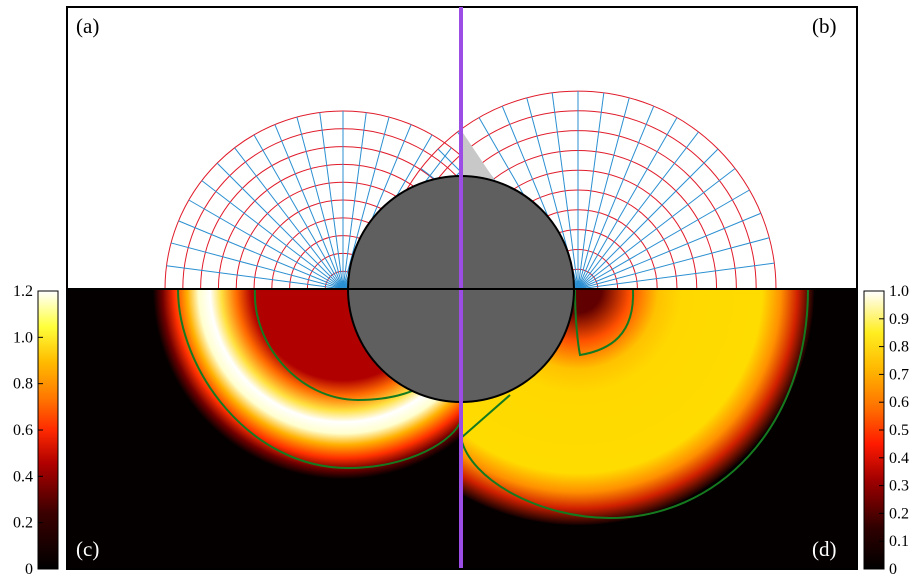 This screenshot has width=918, height=575. What do you see at coordinates (87, 26) in the screenshot?
I see `panel-a-label: (a)` at bounding box center [87, 26].